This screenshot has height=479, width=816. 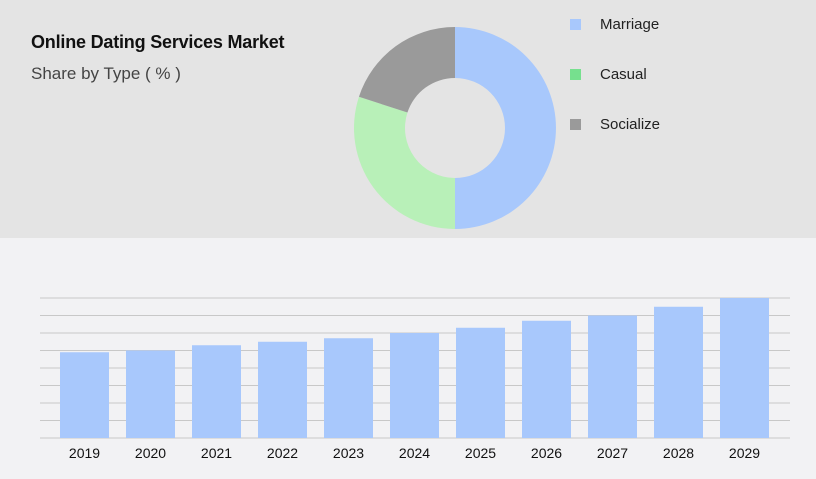 What do you see at coordinates (744, 368) in the screenshot?
I see `bar-2029` at bounding box center [744, 368].